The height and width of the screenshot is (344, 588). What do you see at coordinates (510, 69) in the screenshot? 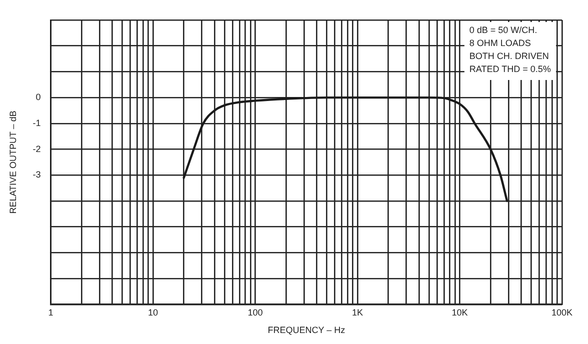
I see `annotation: RATED THD = 0.5%` at bounding box center [510, 69].